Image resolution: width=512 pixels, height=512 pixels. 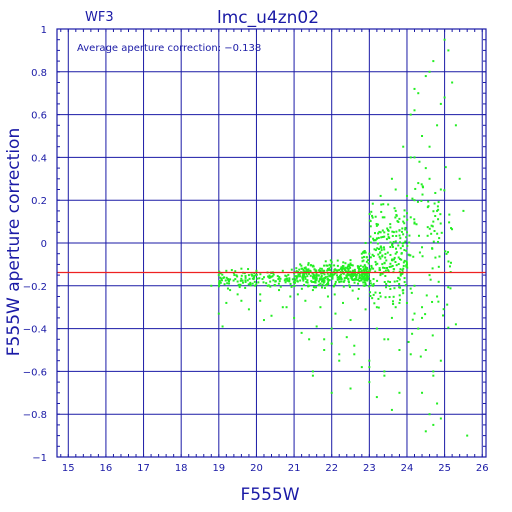 I want to click on y-tick-label: 0.4, so click(x=39, y=158).